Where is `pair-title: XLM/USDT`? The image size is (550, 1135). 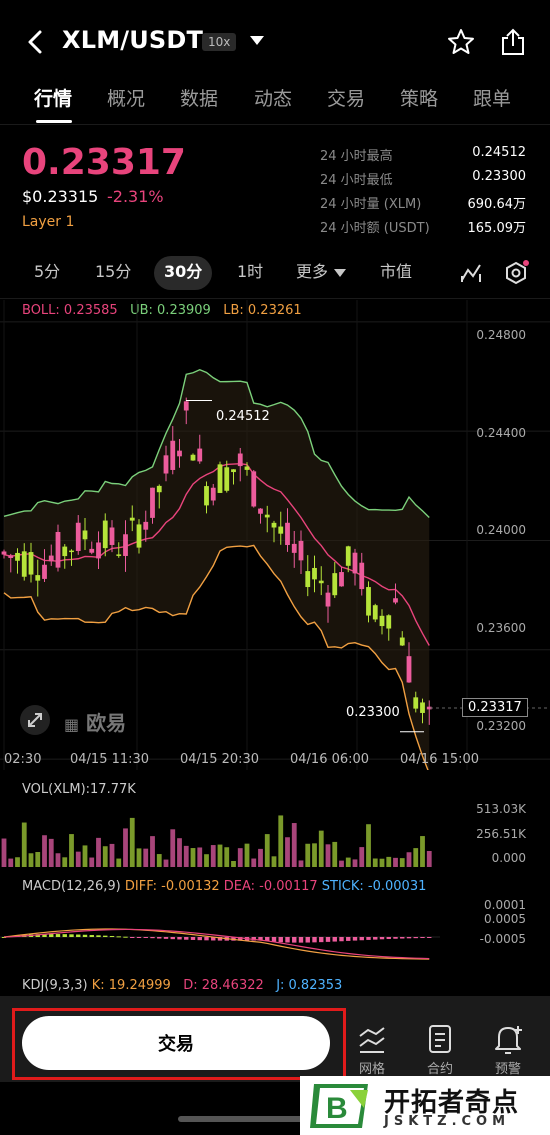
pair-title: XLM/USDT is located at coordinates (133, 40).